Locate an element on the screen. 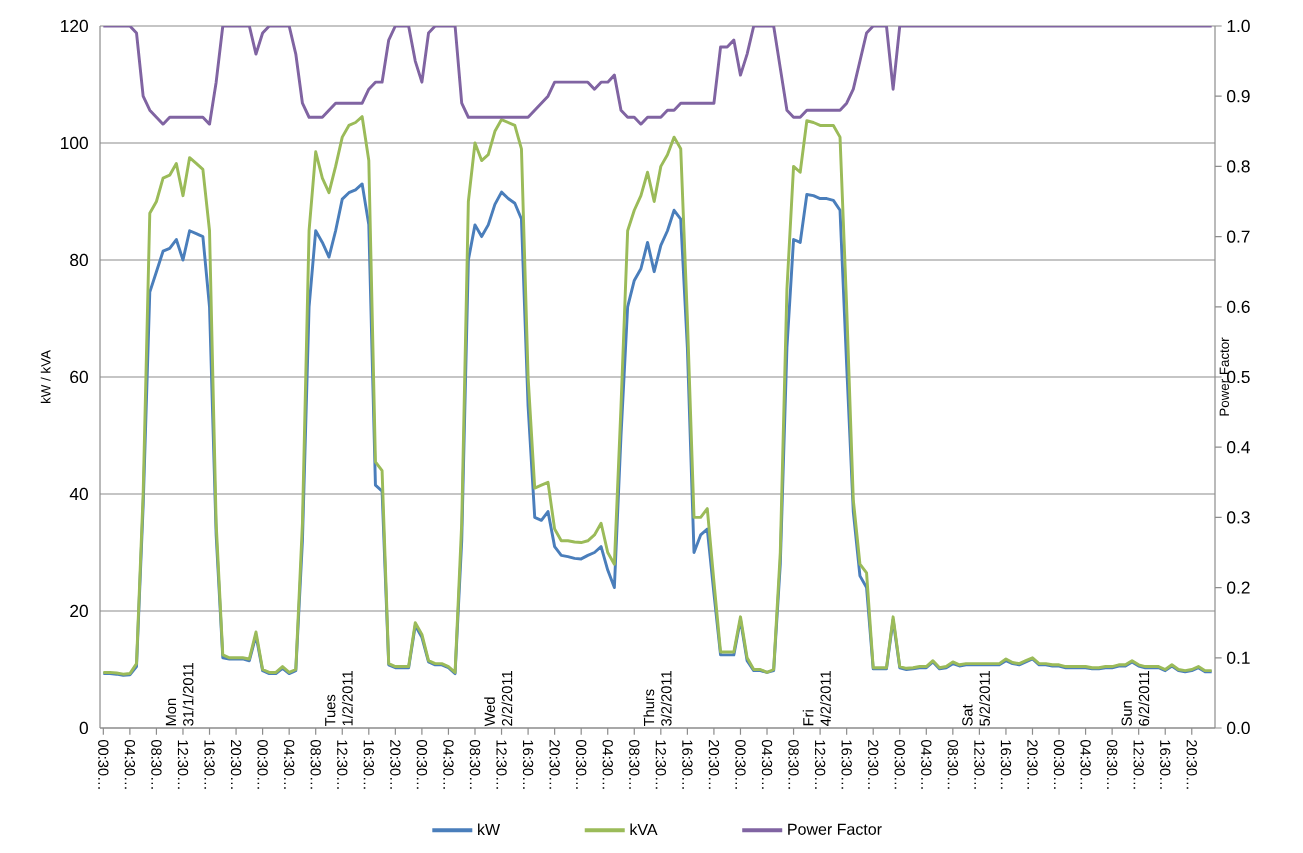  y-tick-label: 80 is located at coordinates (79, 260).